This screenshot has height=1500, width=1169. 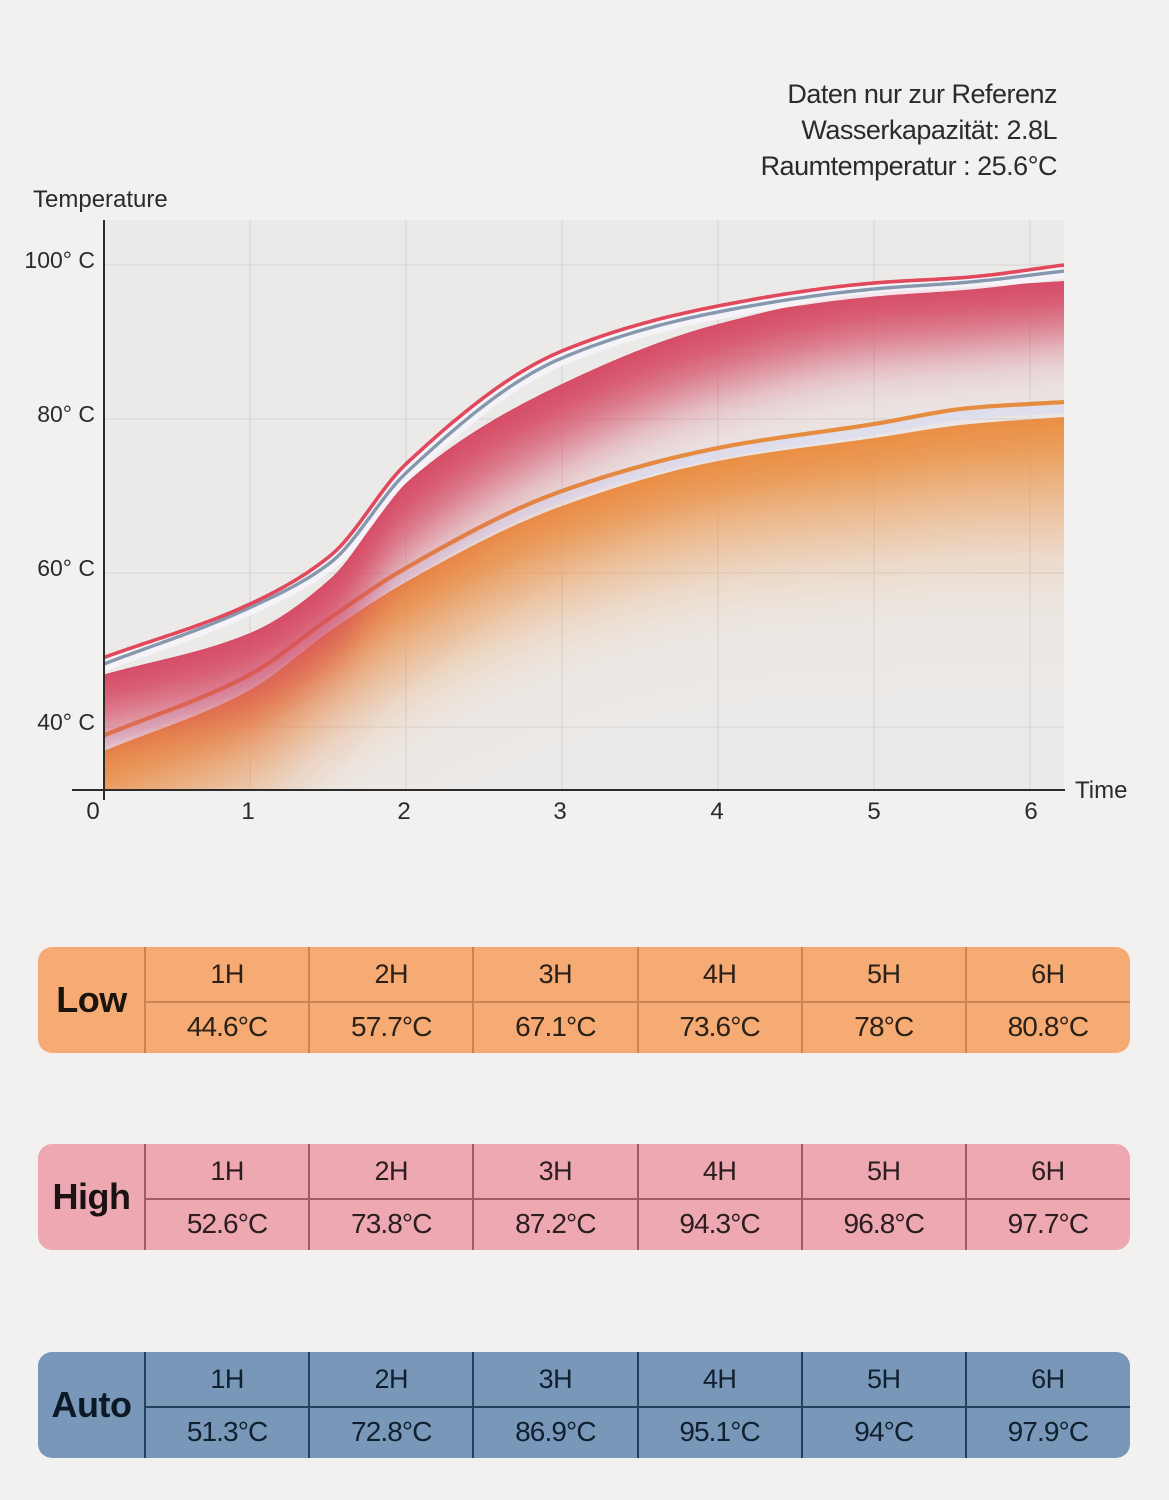 What do you see at coordinates (59, 260) in the screenshot?
I see `svg-text: 100° C` at bounding box center [59, 260].